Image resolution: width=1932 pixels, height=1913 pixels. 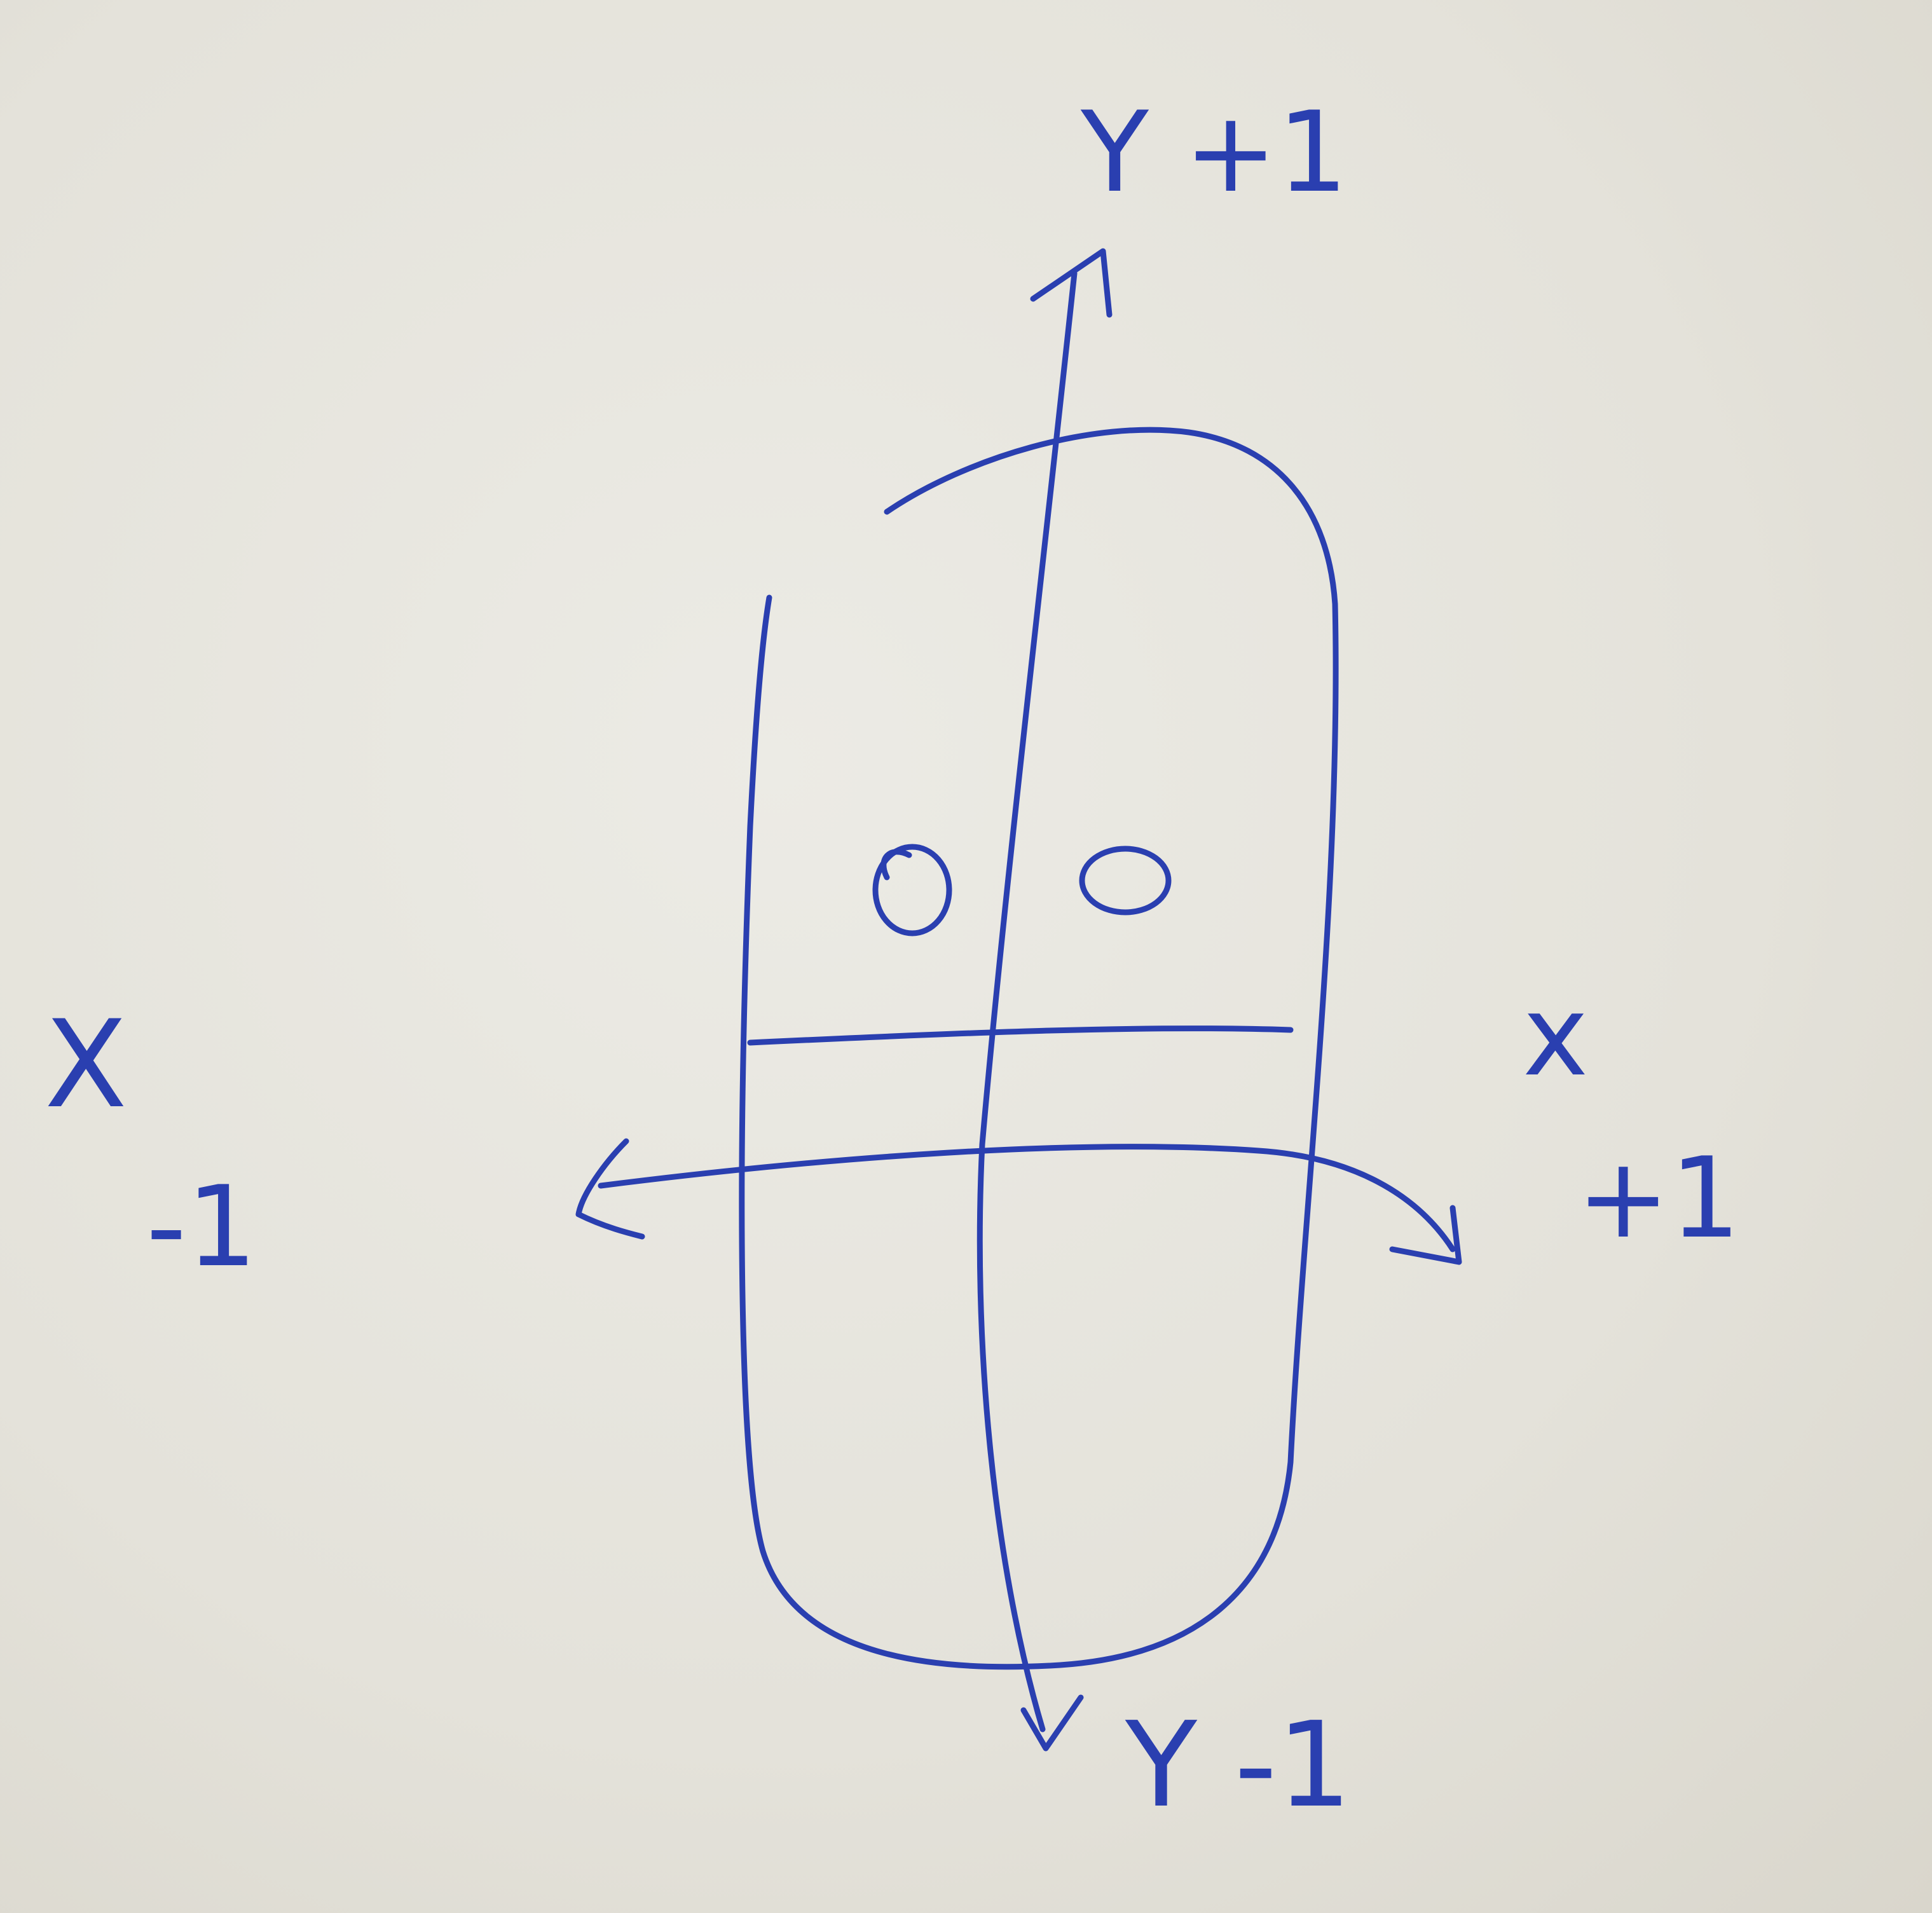 I want to click on y-axis-top-arrowhead, so click(x=1071, y=283).